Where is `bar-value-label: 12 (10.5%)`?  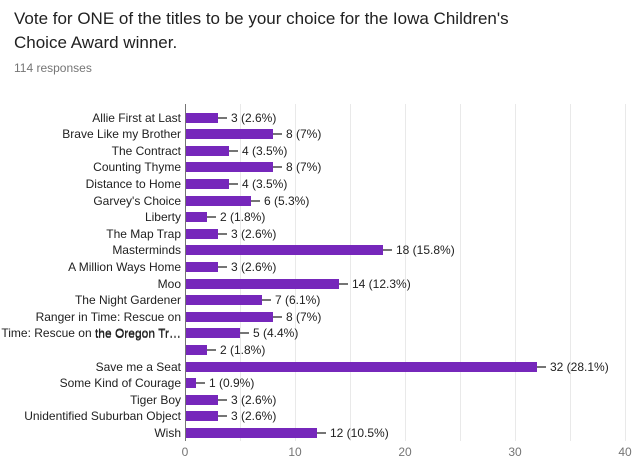
bar-value-label: 12 (10.5%) is located at coordinates (359, 432).